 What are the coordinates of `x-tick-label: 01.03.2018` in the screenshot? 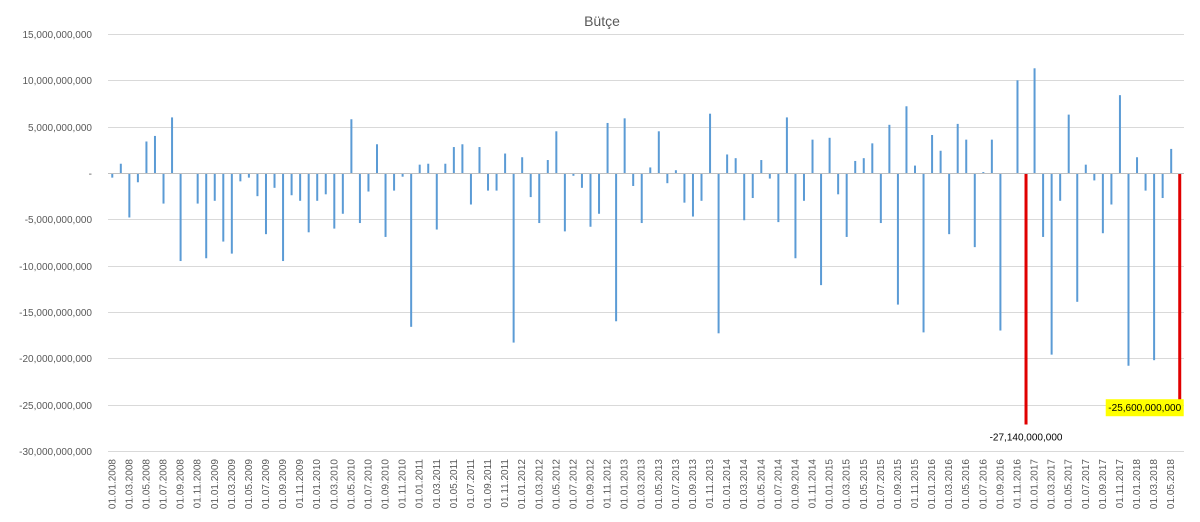 It's located at (1154, 484).